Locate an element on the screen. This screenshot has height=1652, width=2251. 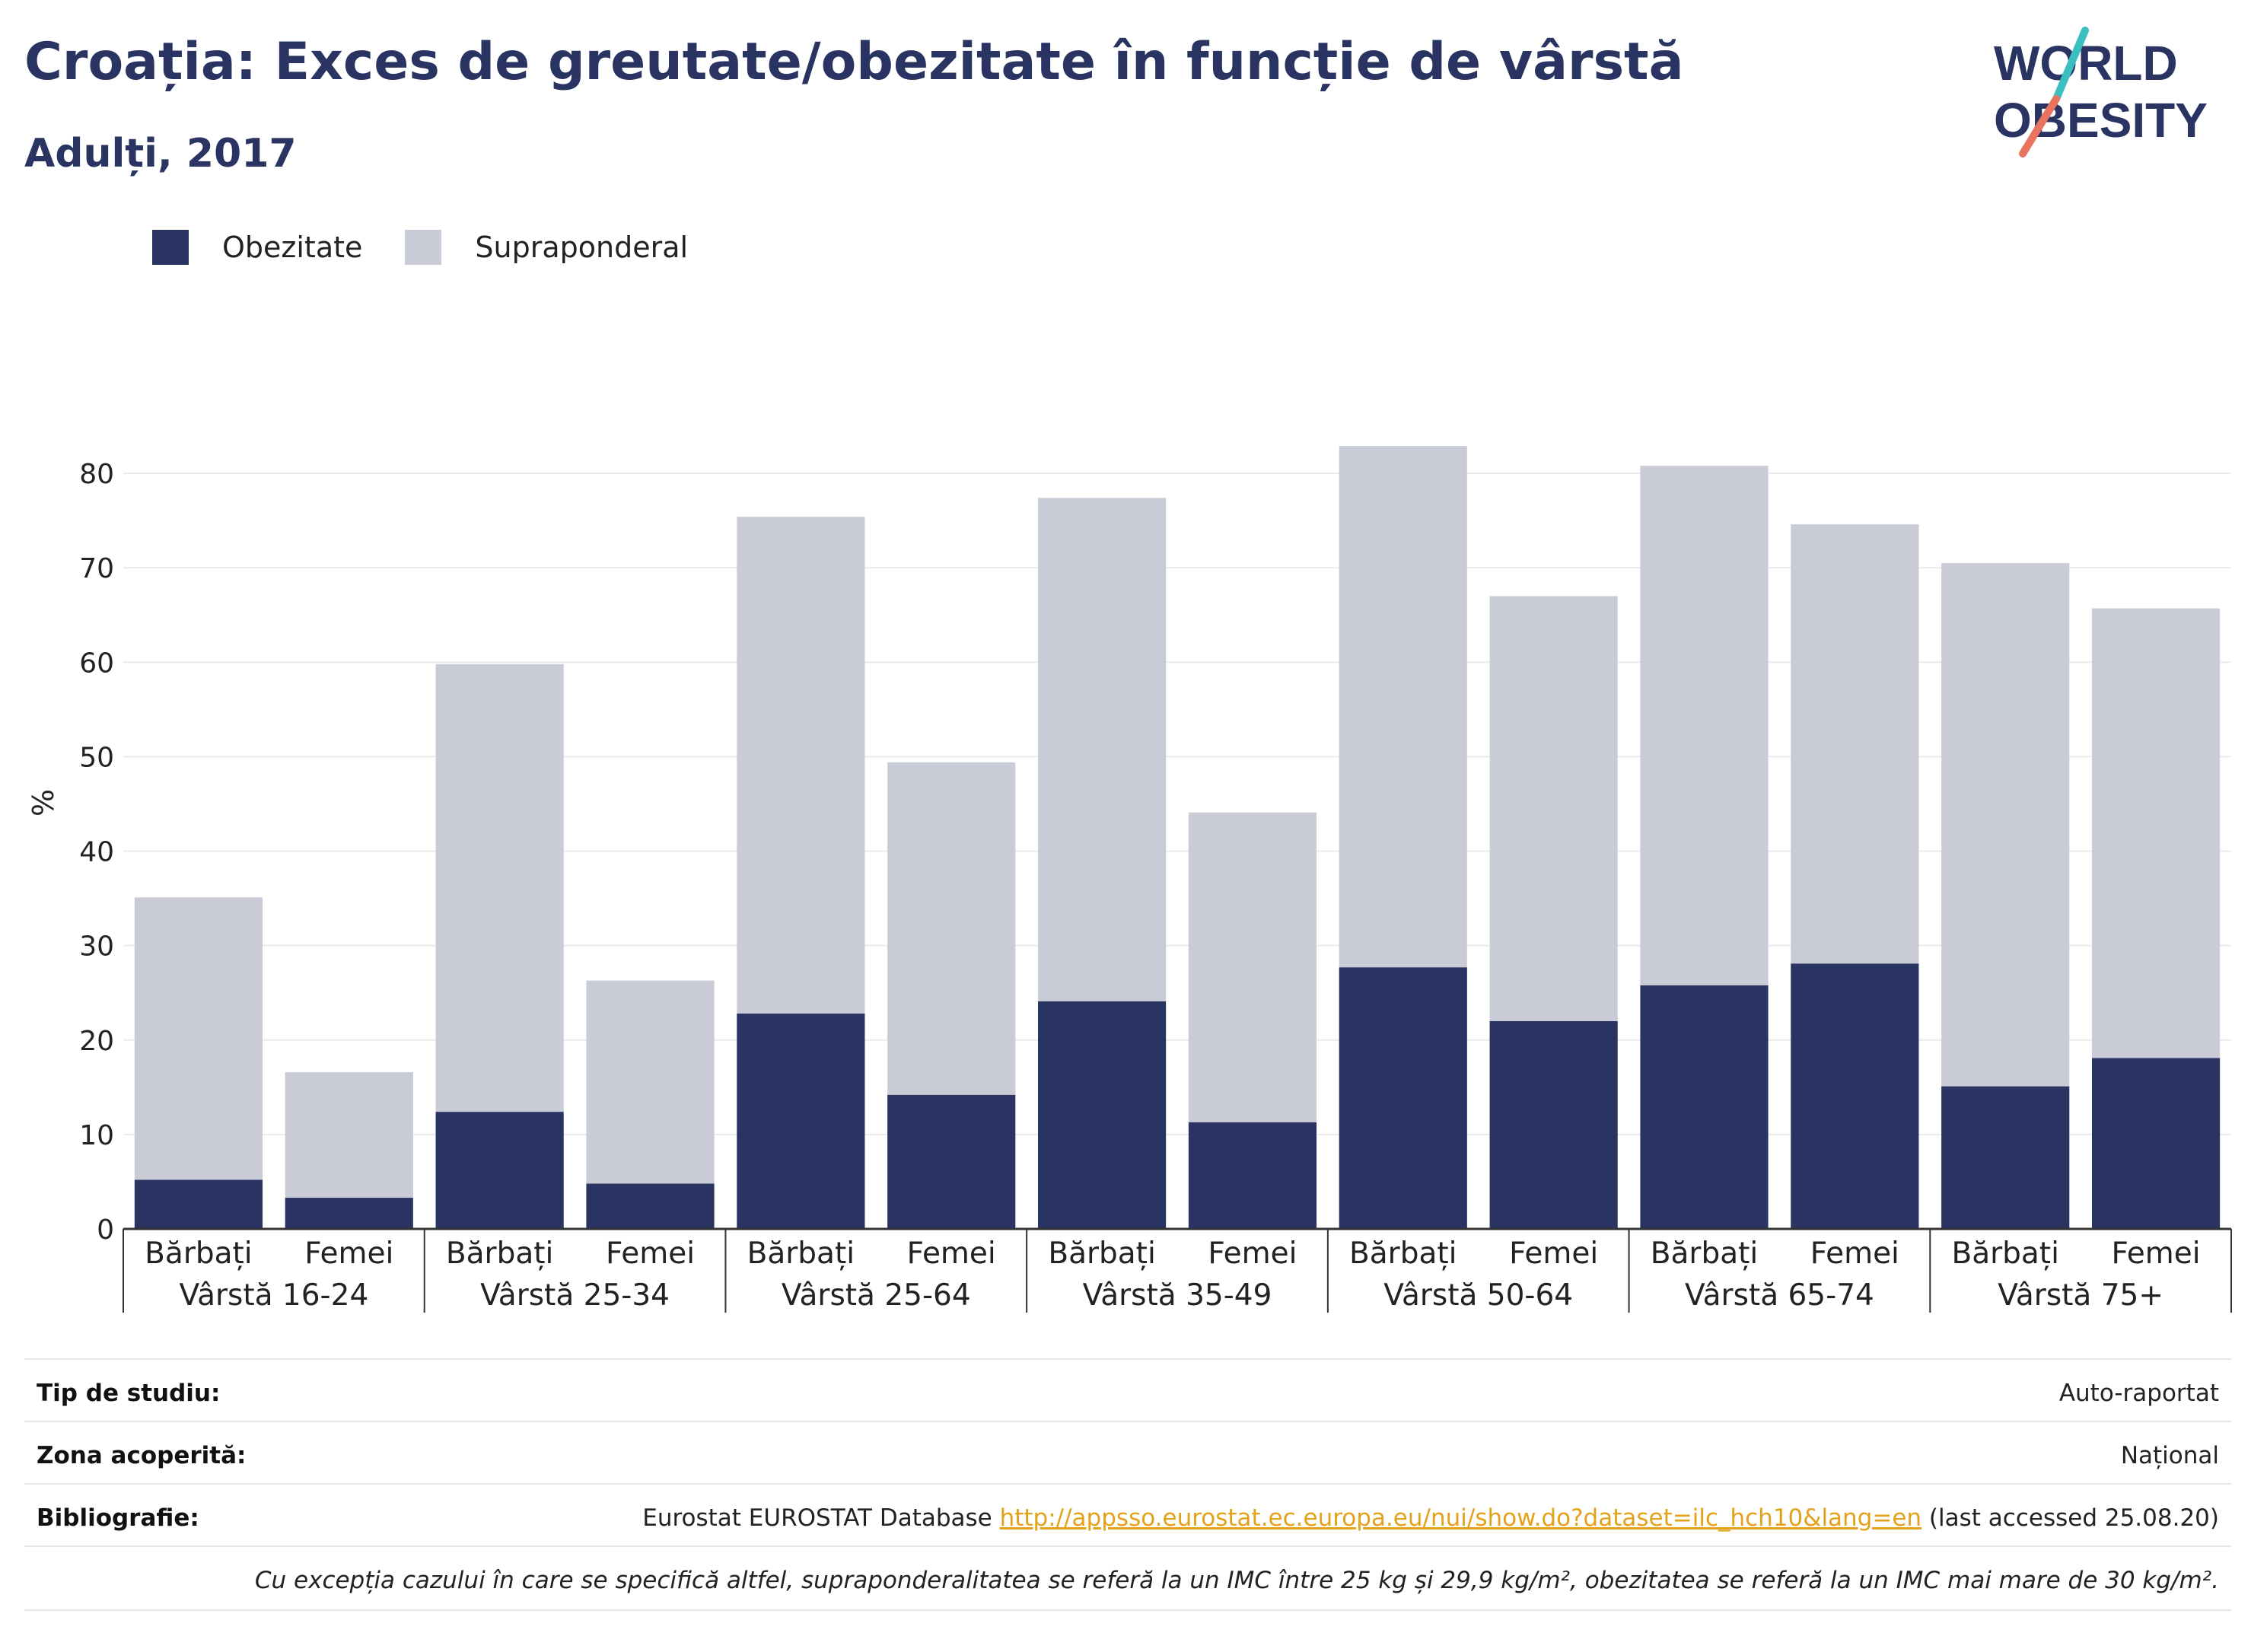
legend-item-supraponderal: Supraponderal is located at coordinates (546, 247).